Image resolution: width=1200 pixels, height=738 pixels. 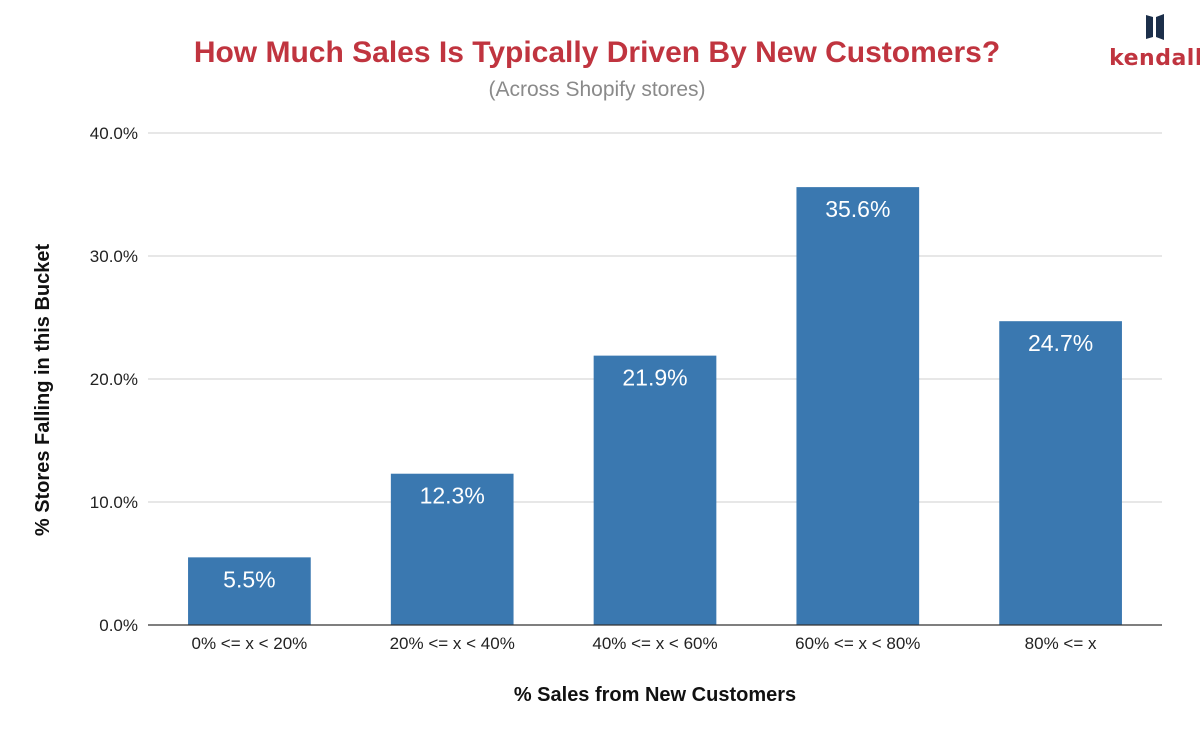 What do you see at coordinates (452, 643) in the screenshot?
I see `x-tick-label: 20% <= x < 40%` at bounding box center [452, 643].